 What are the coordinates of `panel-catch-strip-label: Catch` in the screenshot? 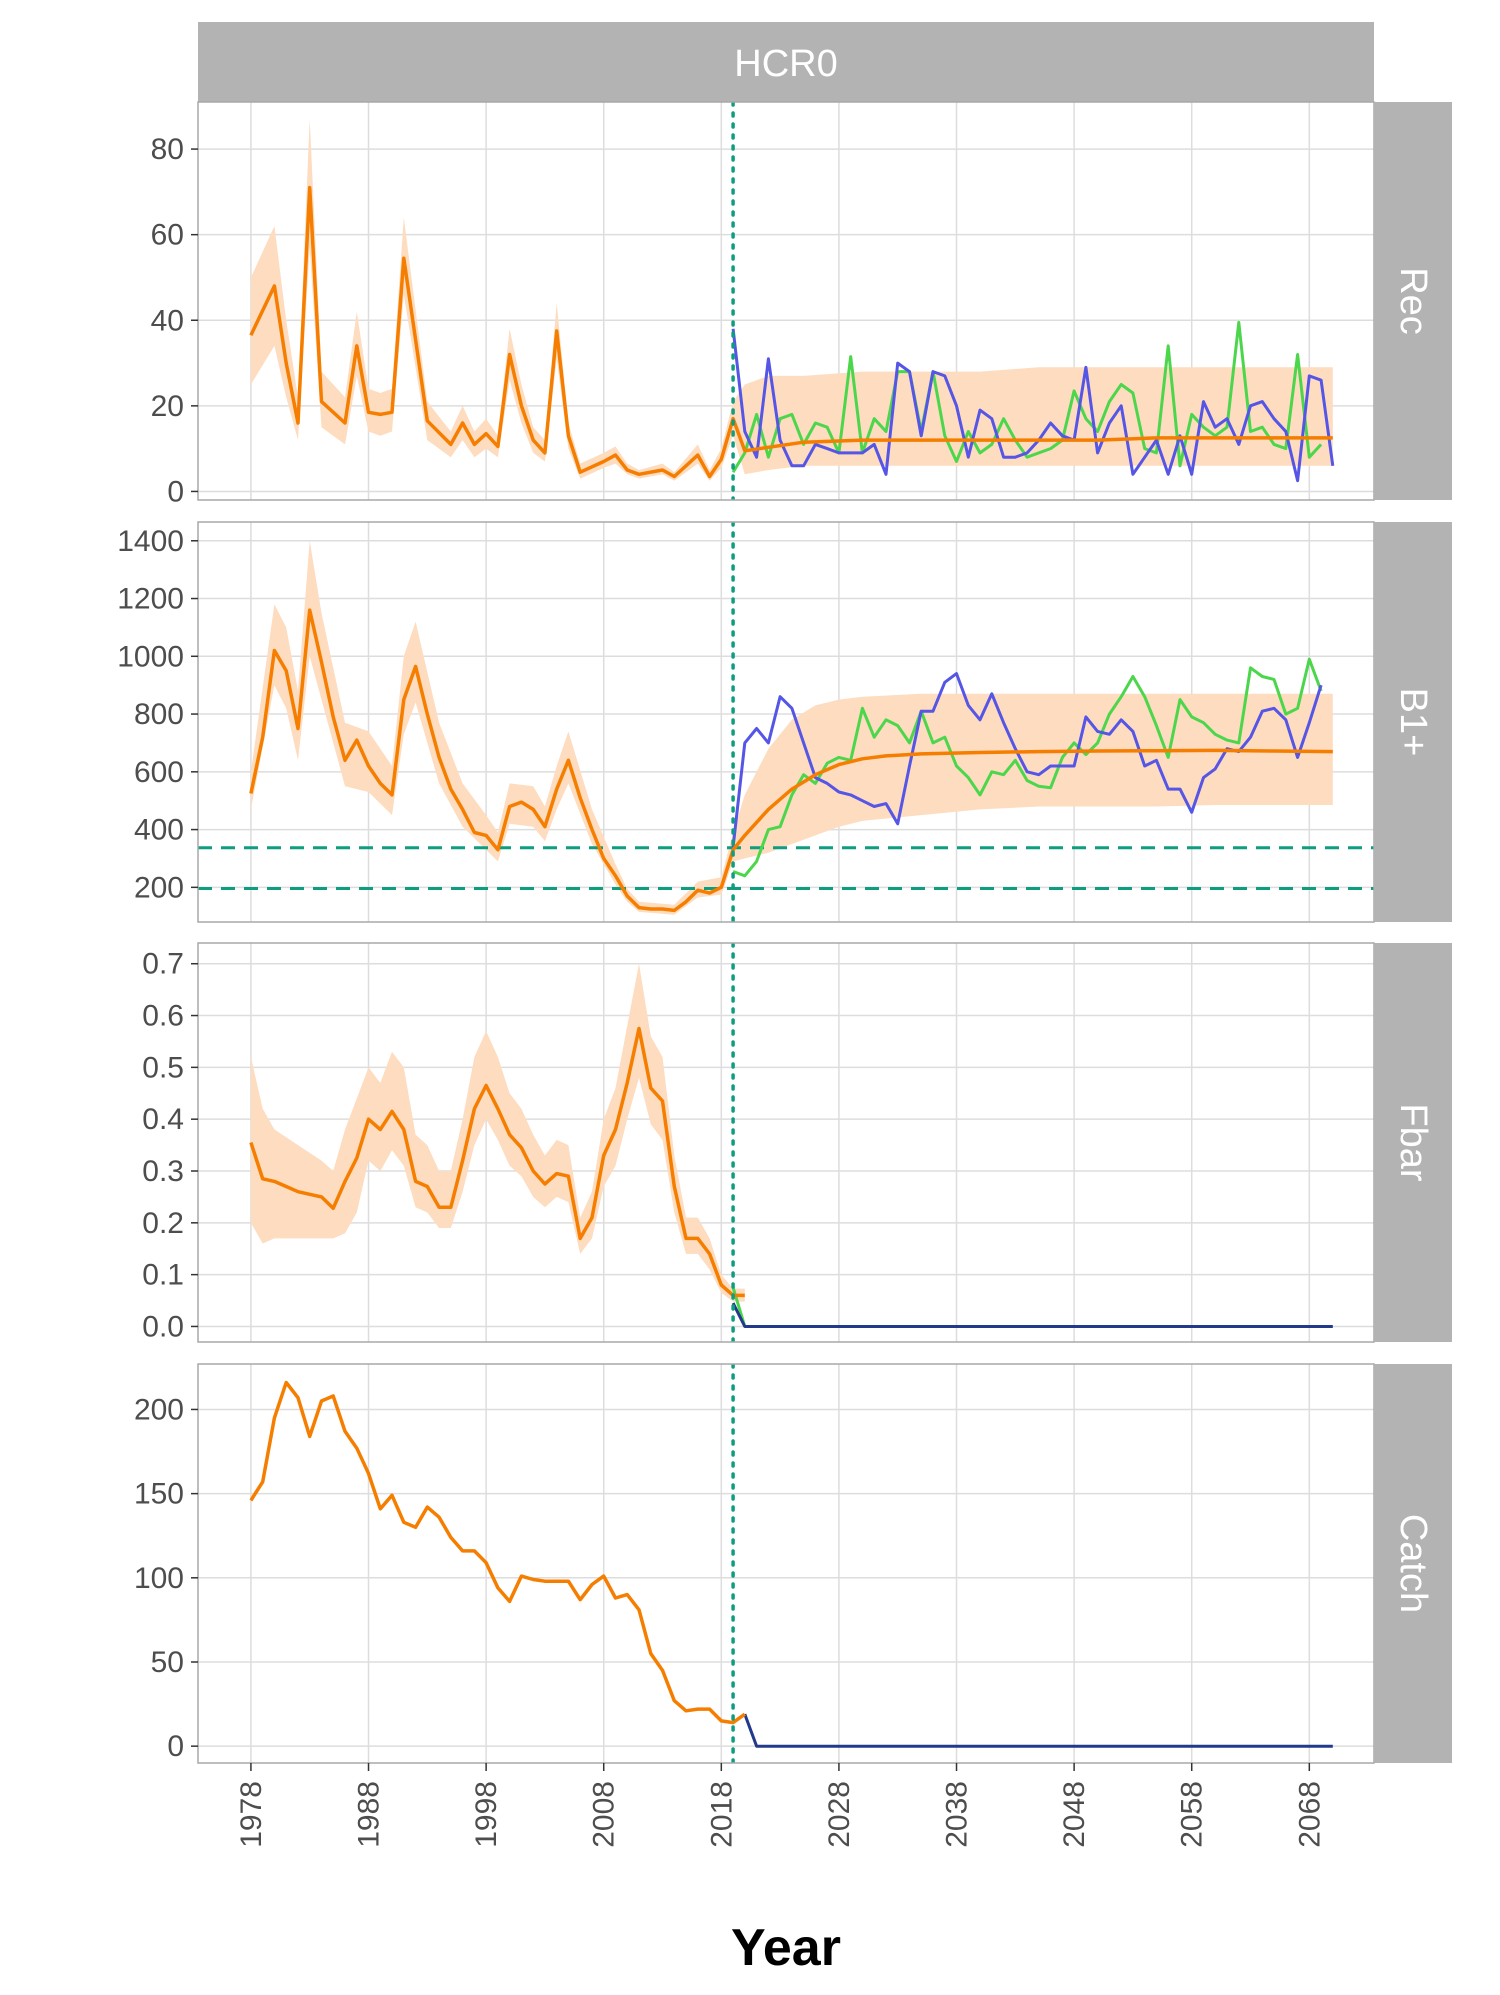 It's located at (1413, 1563).